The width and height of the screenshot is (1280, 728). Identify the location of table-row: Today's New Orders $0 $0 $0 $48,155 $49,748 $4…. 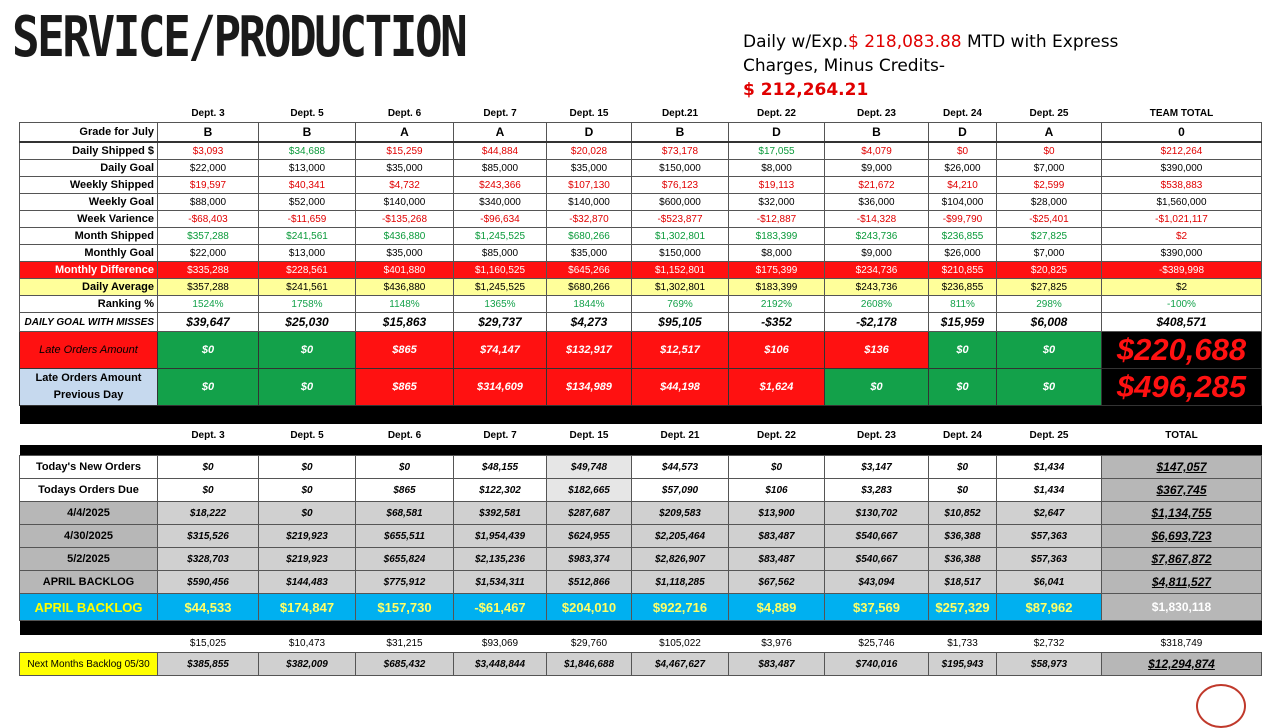
(640, 467).